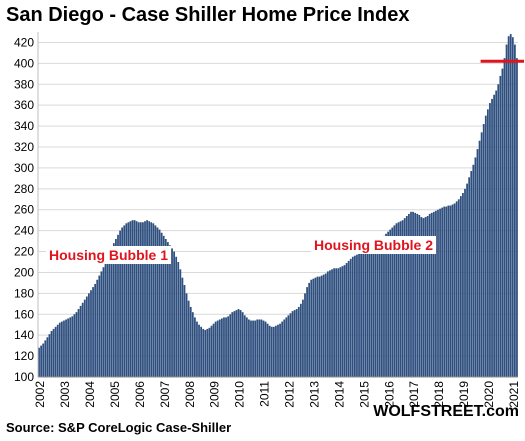 This screenshot has width=525, height=441. Describe the element at coordinates (446, 411) in the screenshot. I see `brand-watermark: WOLFSTREET.com` at that location.